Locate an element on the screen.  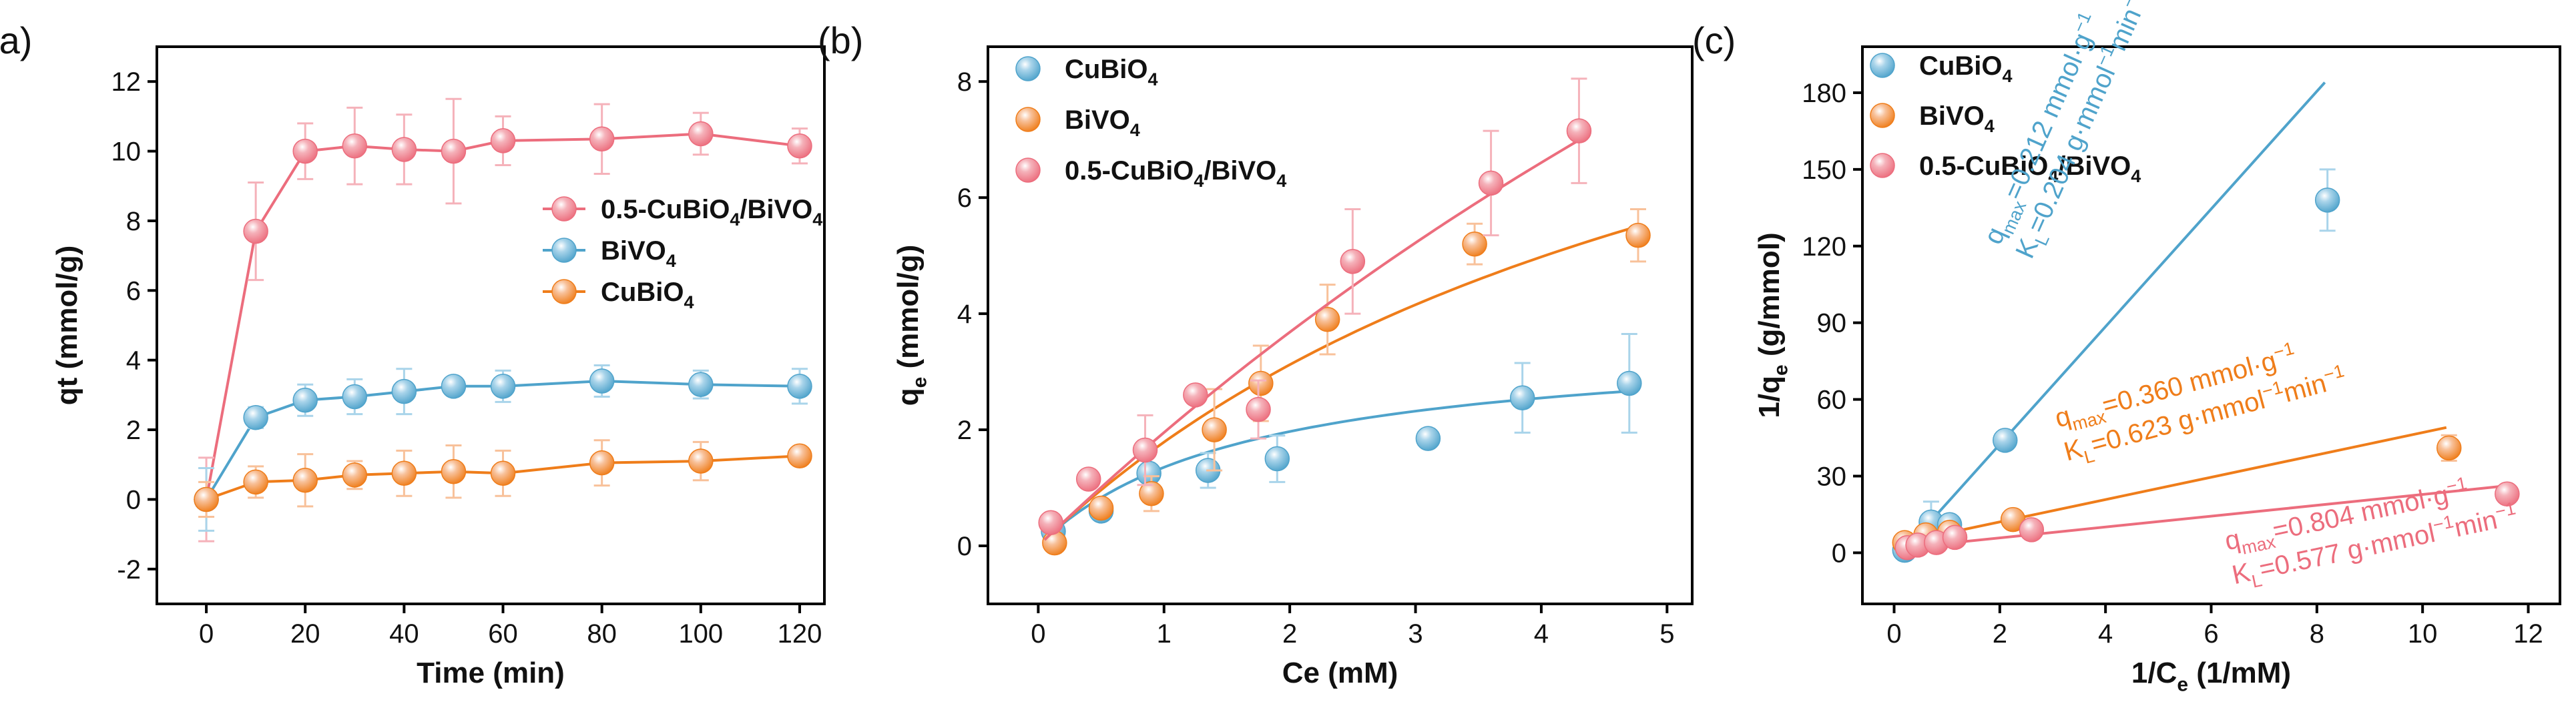
series-line is located at coordinates (503, 477).